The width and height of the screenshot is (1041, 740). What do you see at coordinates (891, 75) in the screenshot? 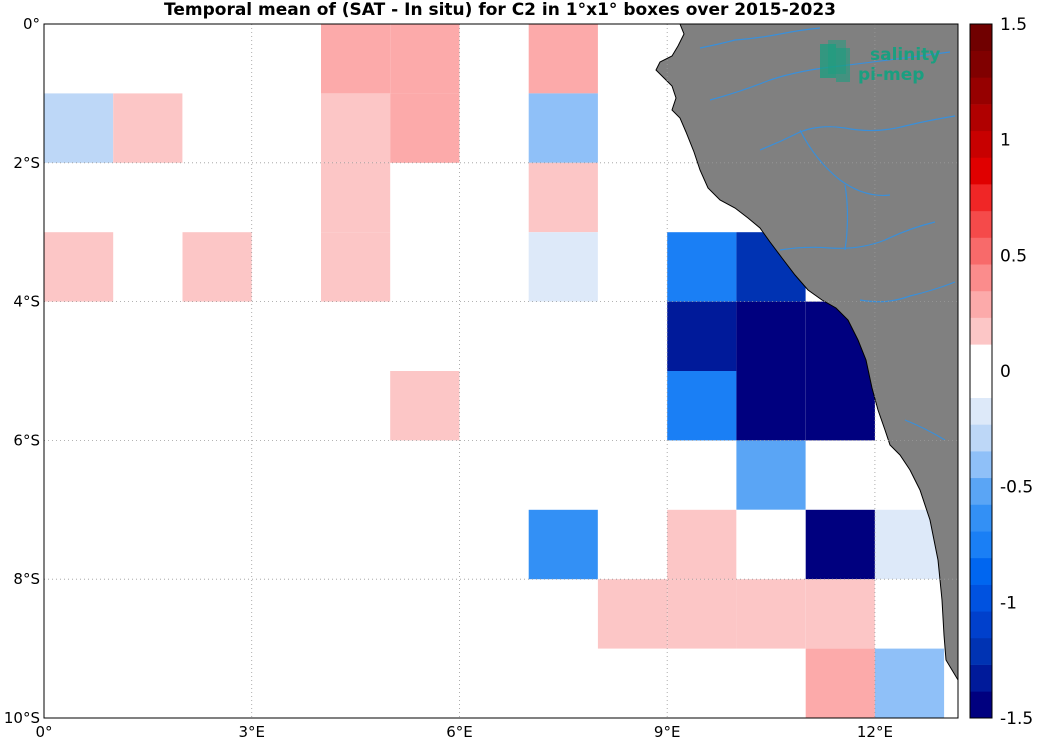
I see `logo-line2: pi-mep` at bounding box center [891, 75].